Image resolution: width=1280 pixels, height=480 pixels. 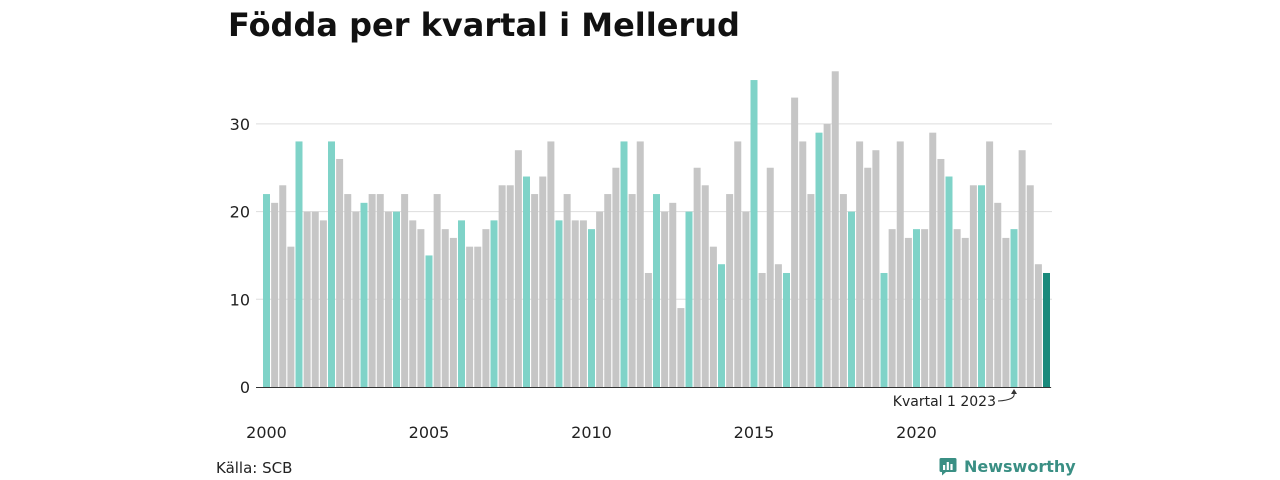 I want to click on x-tick-label: 2015, so click(x=754, y=432).